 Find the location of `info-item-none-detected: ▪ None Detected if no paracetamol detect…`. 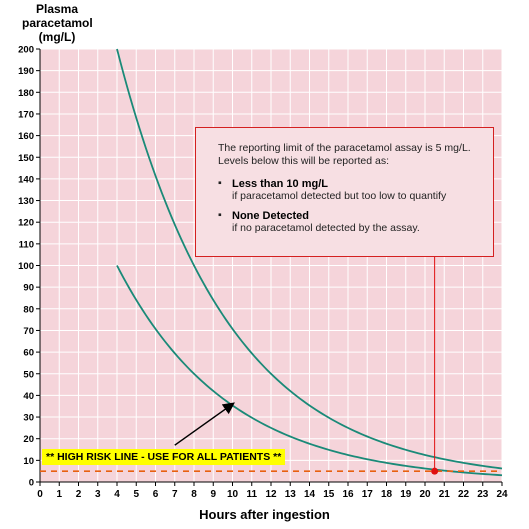

info-item-none-detected: ▪ None Detected if no paracetamol detect… is located at coordinates (350, 221).